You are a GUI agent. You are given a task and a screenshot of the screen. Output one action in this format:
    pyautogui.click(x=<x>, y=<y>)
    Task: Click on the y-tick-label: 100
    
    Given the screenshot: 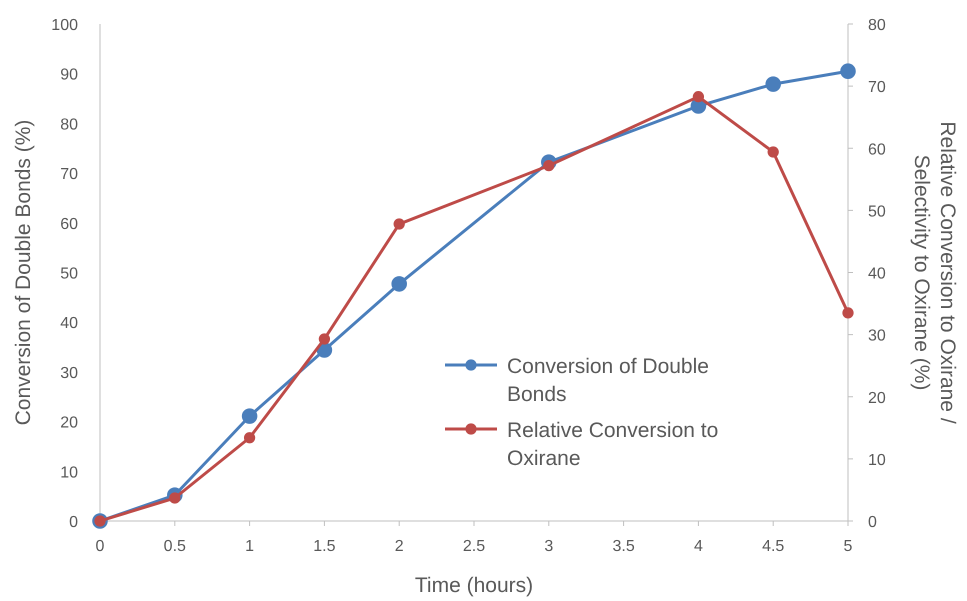 What is the action you would take?
    pyautogui.click(x=64, y=25)
    